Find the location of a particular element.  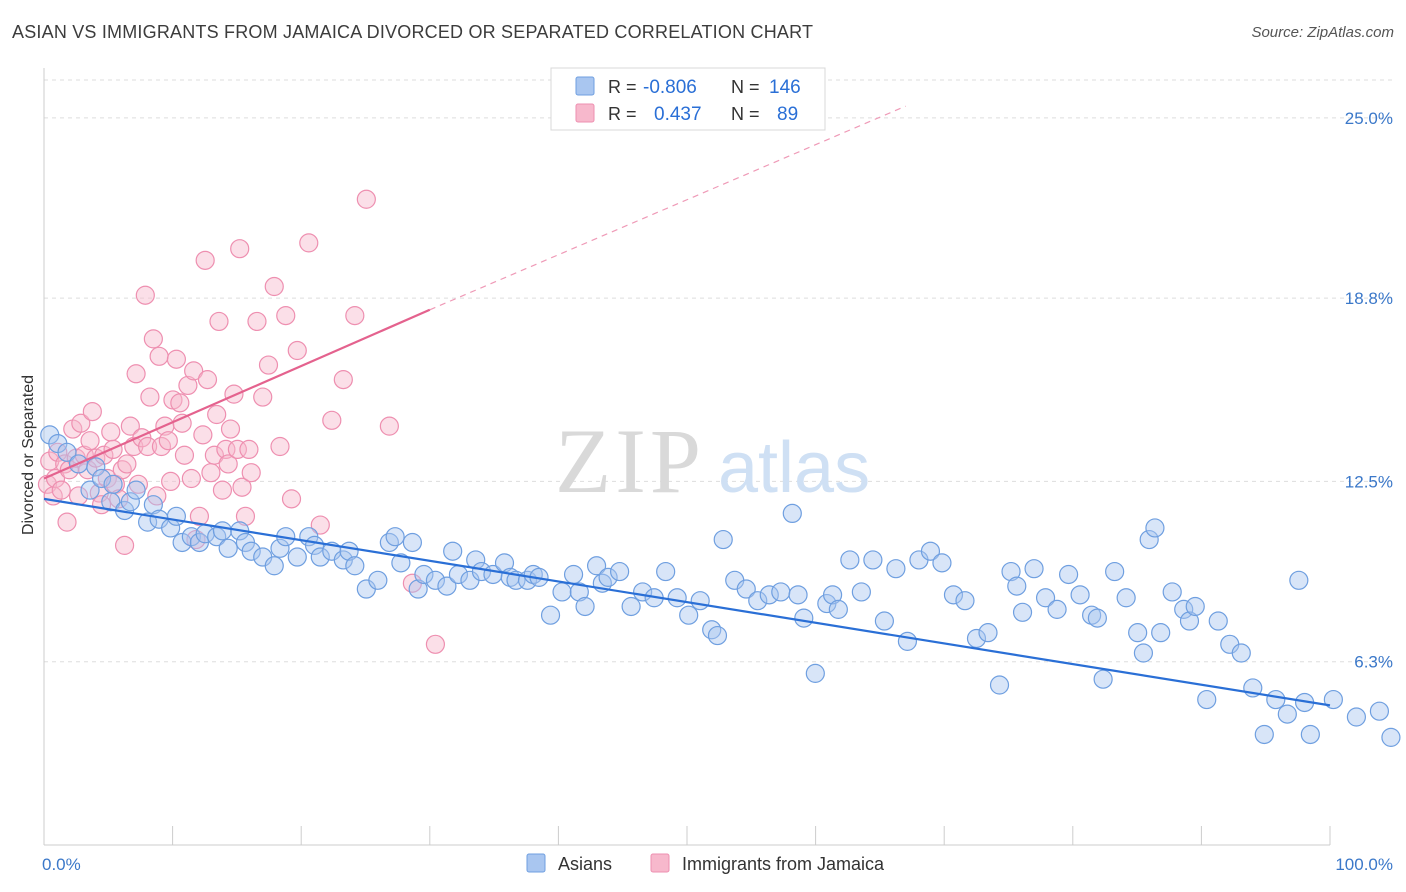

asian-swatch is located at coordinates (585, 86).